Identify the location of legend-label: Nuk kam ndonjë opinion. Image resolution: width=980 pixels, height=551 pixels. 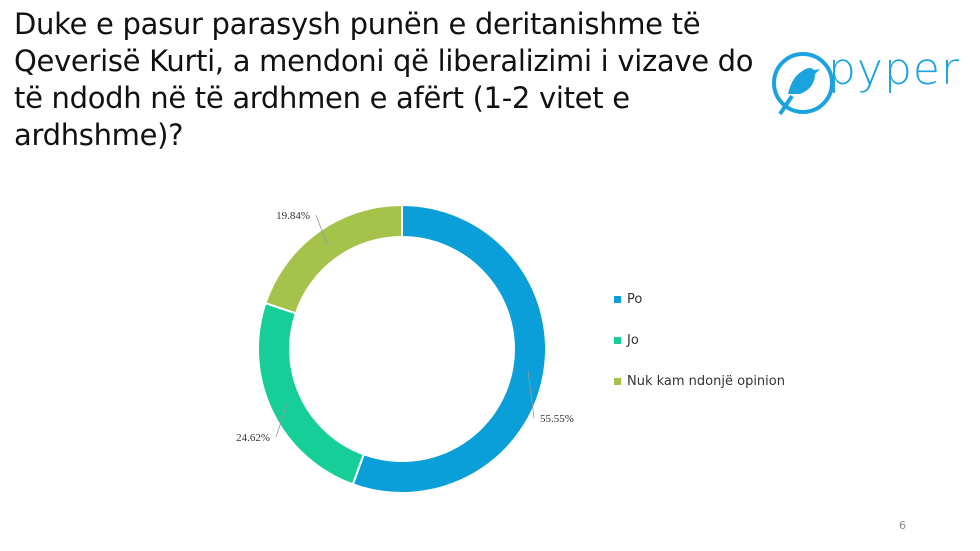
(706, 381).